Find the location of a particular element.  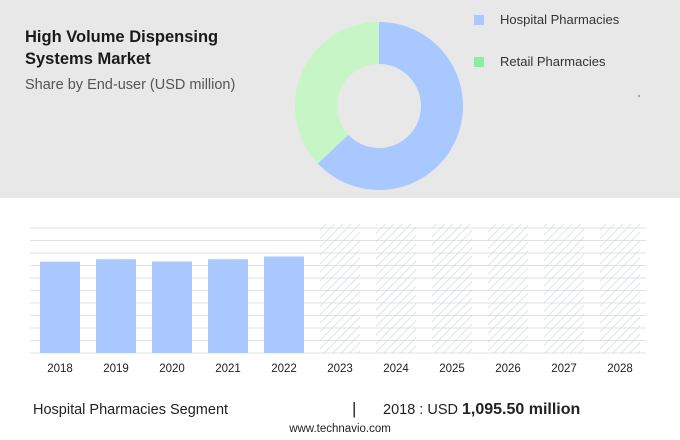

x-tick-label-2021: 2021 is located at coordinates (228, 369).